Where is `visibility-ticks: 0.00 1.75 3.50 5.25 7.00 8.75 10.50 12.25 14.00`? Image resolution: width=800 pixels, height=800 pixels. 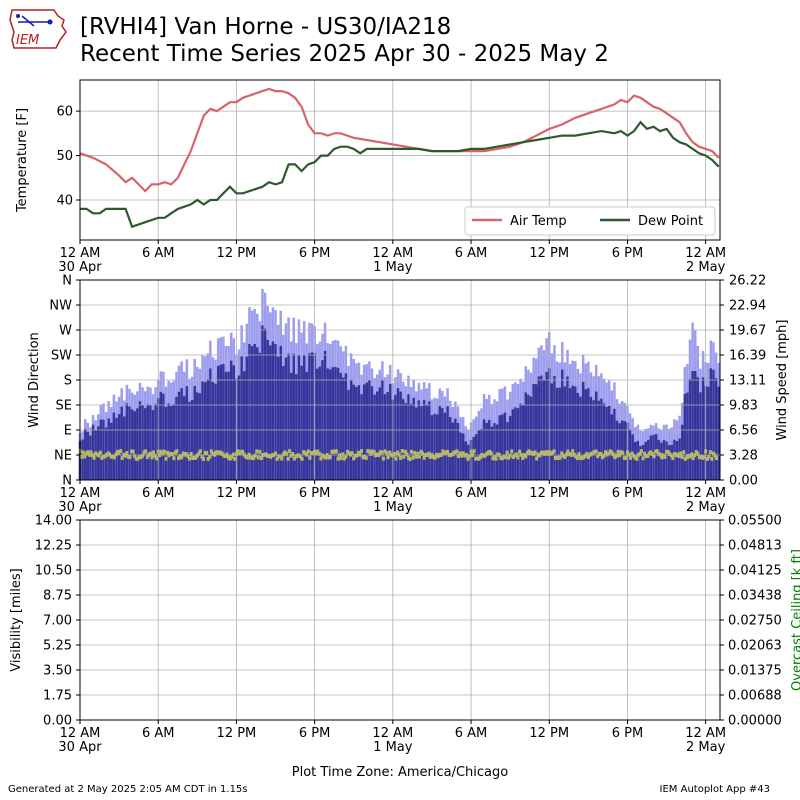
visibility-ticks: 0.00 1.75 3.50 5.25 7.00 8.75 10.50 12.25 14.00 is located at coordinates (57, 621).